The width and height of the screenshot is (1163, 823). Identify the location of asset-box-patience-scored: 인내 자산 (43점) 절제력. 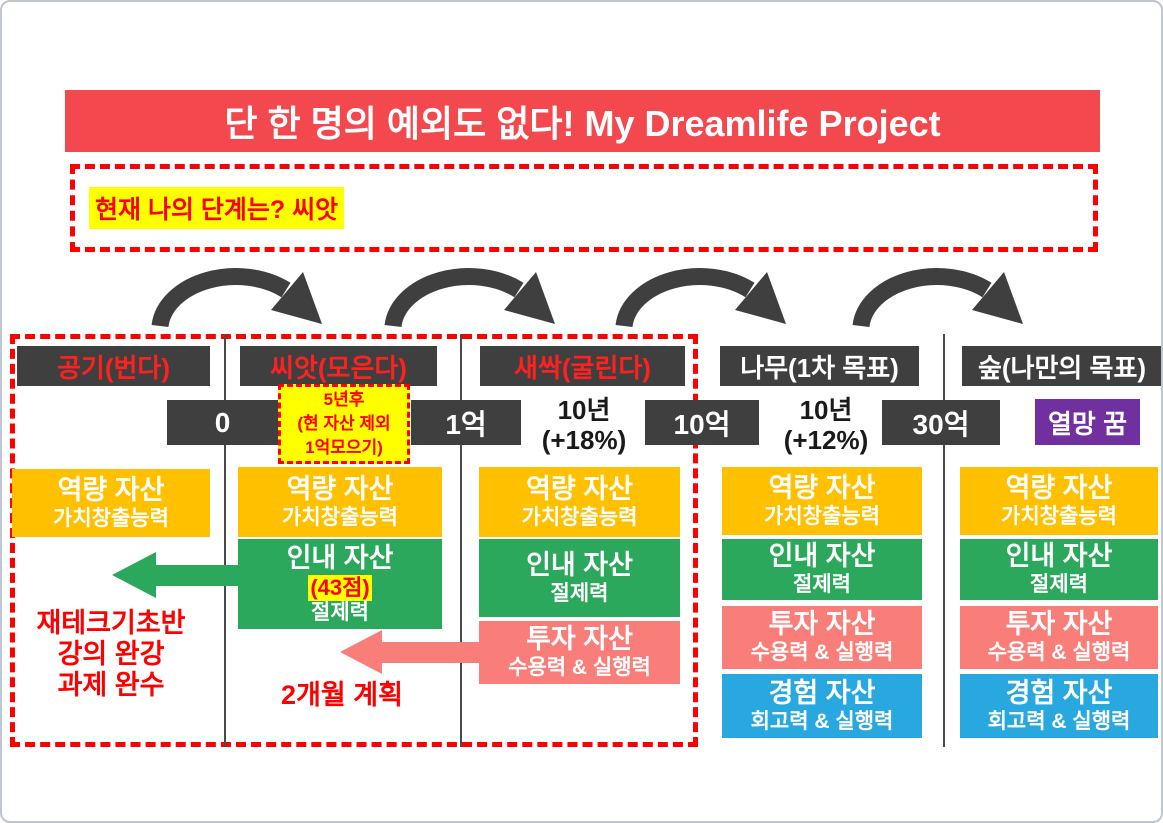
(340, 584).